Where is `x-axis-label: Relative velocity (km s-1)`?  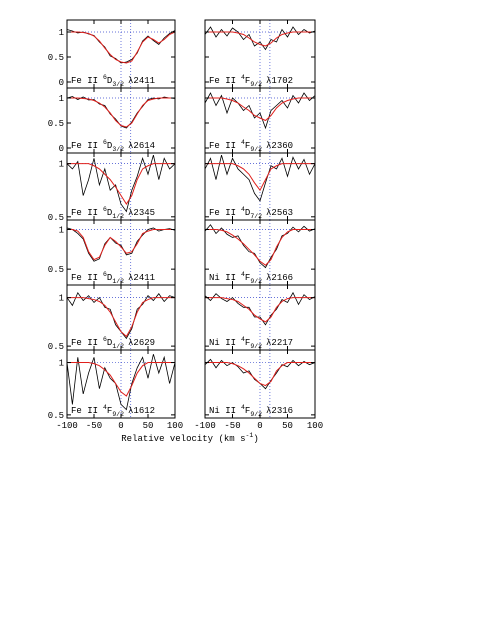
x-axis-label: Relative velocity (km s-1) is located at coordinates (189, 438).